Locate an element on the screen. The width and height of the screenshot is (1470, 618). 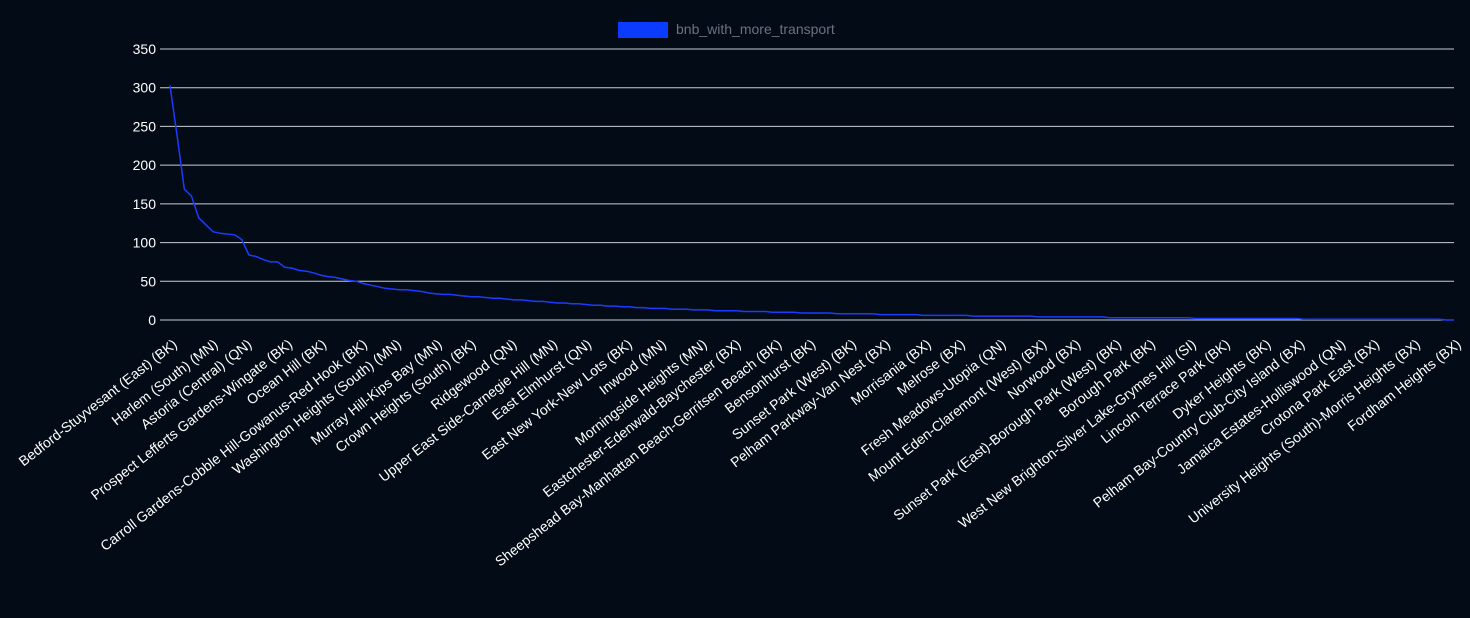
legend: bnb_with_more_transport is located at coordinates (726, 29).